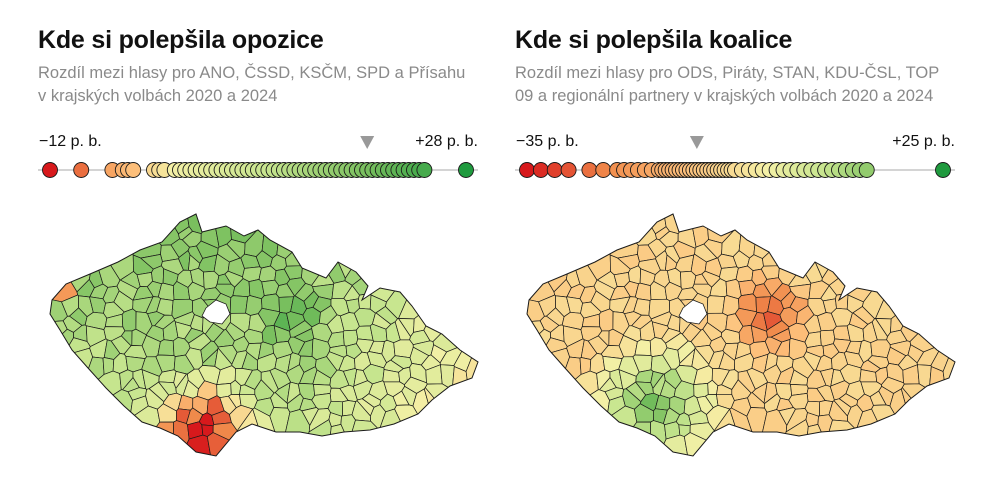  What do you see at coordinates (181, 40) in the screenshot?
I see `panel-title: Kde si polepšila opozice` at bounding box center [181, 40].